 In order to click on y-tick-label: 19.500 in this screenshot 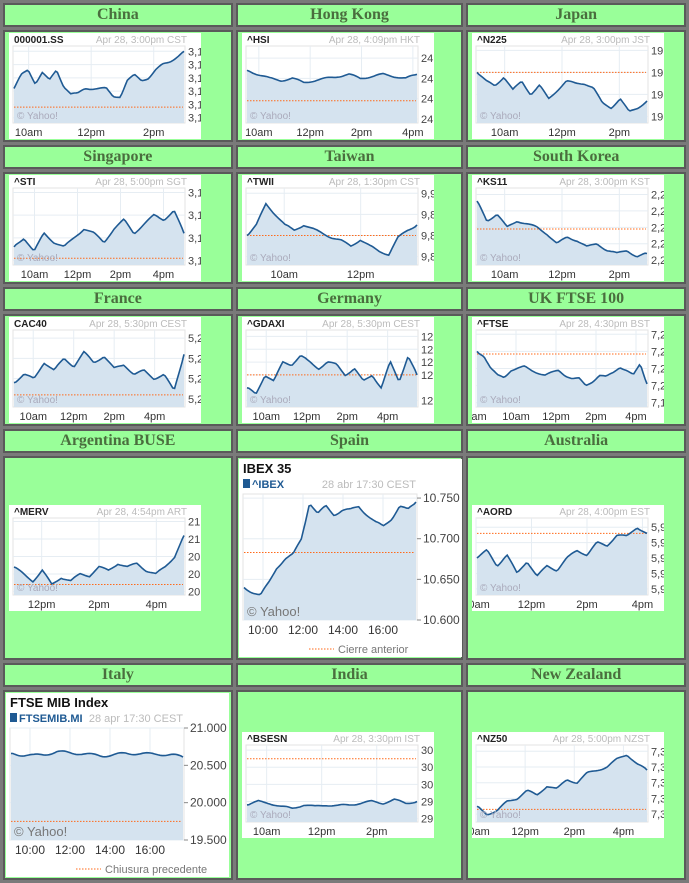, I will do `click(208, 840)`.